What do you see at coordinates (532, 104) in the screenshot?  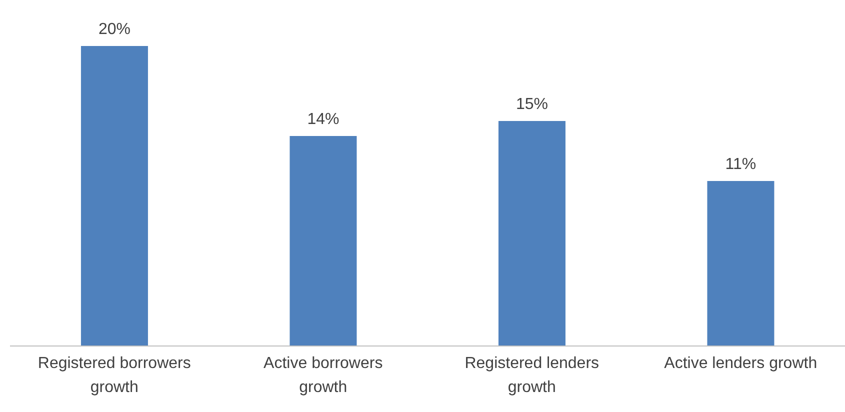 I see `data-label: 15%` at bounding box center [532, 104].